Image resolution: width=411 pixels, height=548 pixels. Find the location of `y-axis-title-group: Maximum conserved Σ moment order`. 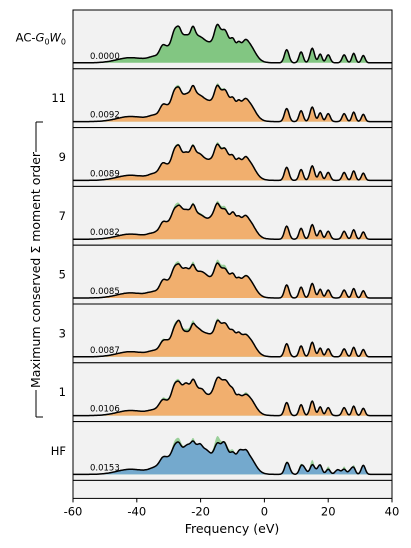

y-axis-title-group: Maximum conserved Σ moment order is located at coordinates (35, 269).